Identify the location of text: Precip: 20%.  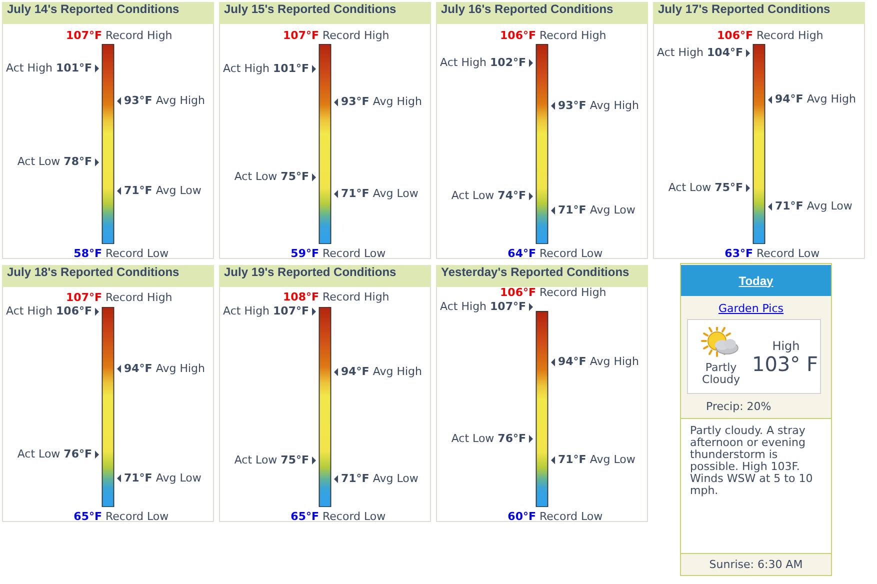
(739, 406).